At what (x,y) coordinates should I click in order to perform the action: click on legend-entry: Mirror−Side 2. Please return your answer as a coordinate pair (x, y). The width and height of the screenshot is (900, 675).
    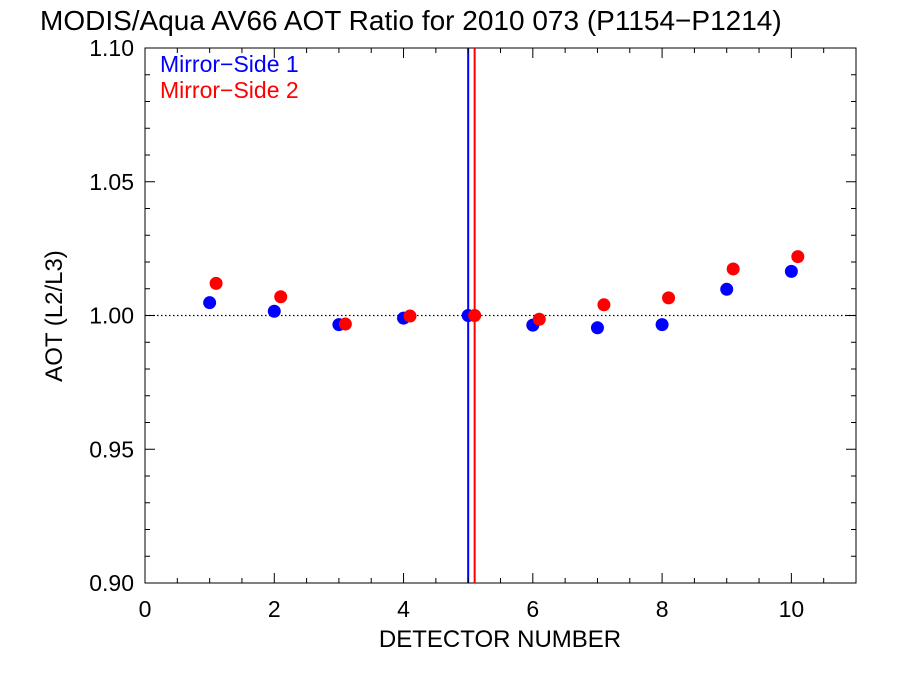
    Looking at the image, I should click on (229, 90).